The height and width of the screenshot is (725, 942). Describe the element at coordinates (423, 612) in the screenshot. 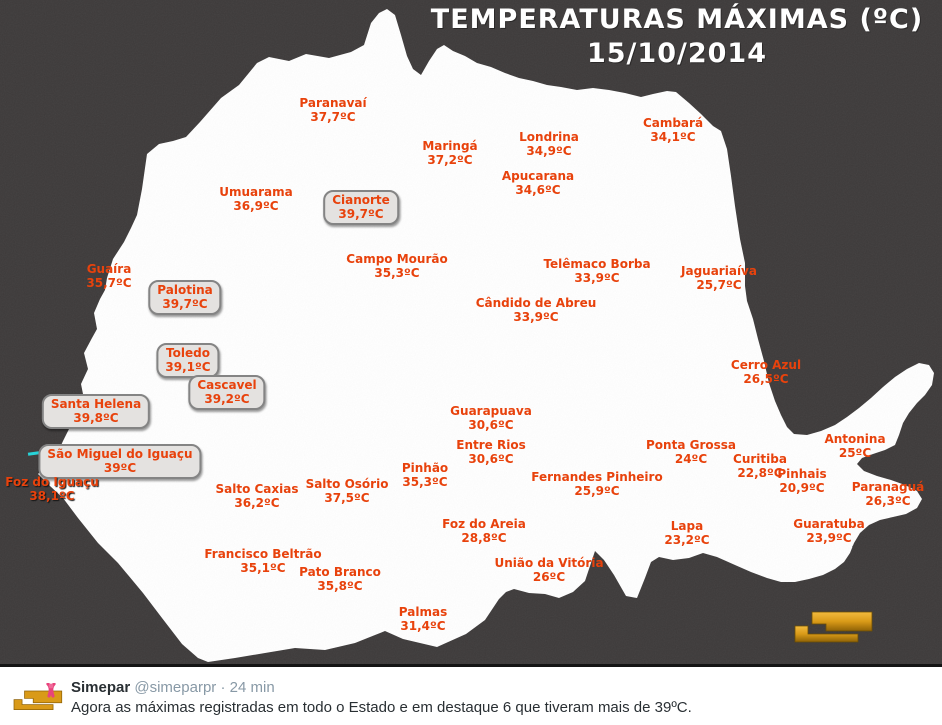

I see `city-name: Palmas` at that location.